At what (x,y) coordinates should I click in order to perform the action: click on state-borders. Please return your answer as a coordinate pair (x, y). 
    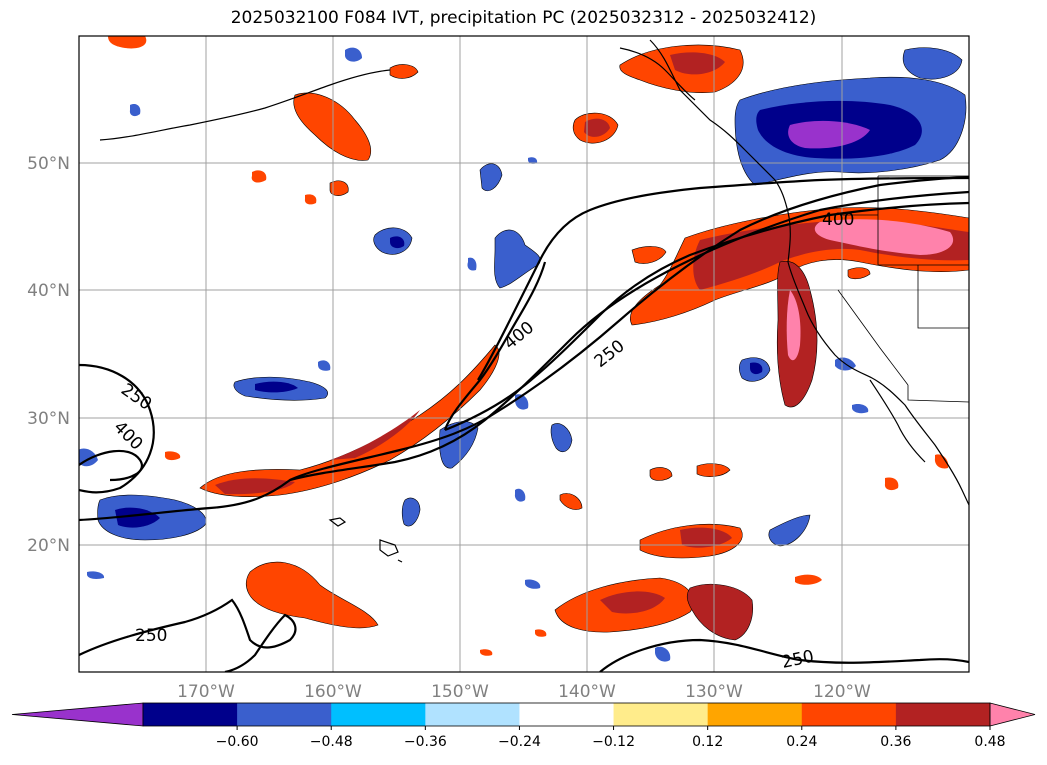
    Looking at the image, I should click on (903, 289).